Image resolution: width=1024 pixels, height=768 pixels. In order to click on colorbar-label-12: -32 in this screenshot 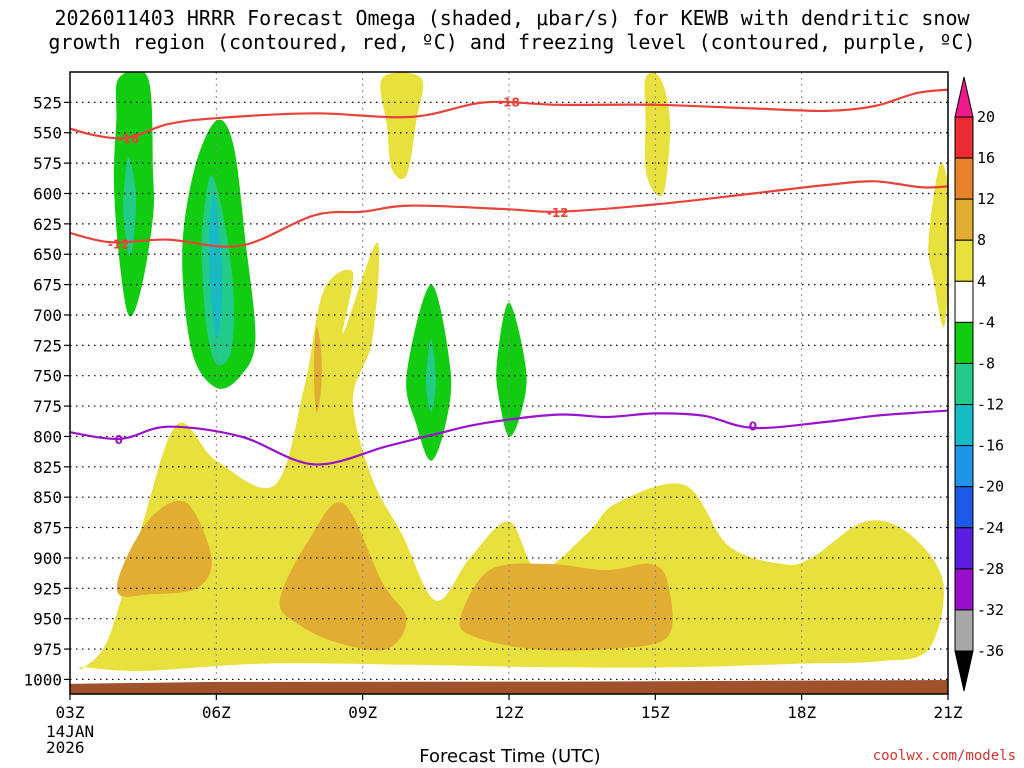, I will do `click(990, 610)`.